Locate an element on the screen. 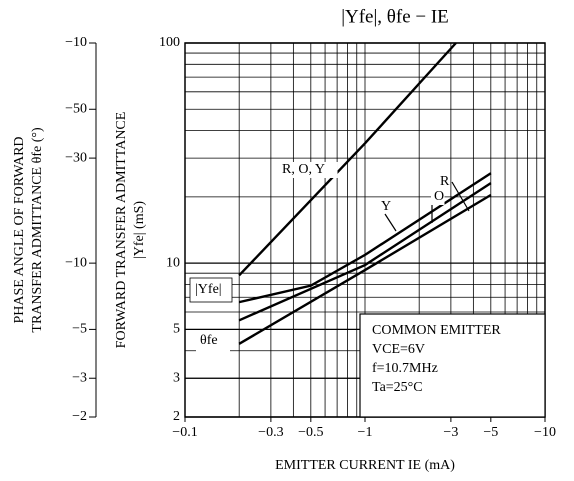 The image size is (574, 481). y-tick-label: 100 is located at coordinates (169, 42).